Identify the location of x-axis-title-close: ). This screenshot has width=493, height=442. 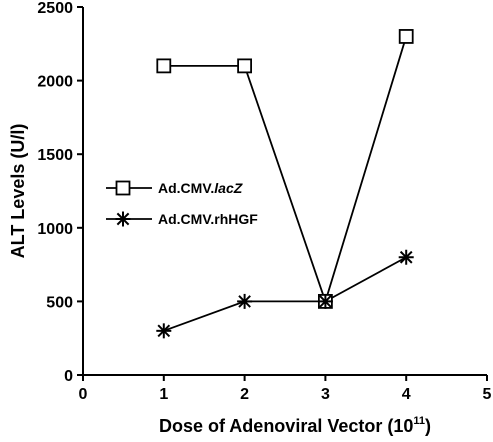
(428, 426).